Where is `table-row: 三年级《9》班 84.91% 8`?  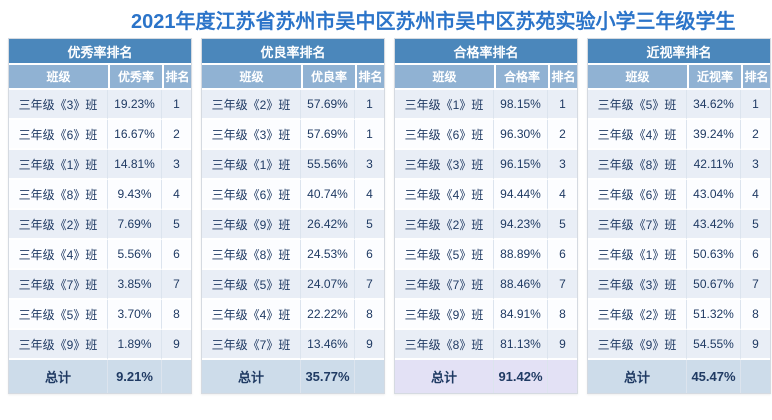 table-row: 三年级《9》班 84.91% 8 is located at coordinates (486, 315).